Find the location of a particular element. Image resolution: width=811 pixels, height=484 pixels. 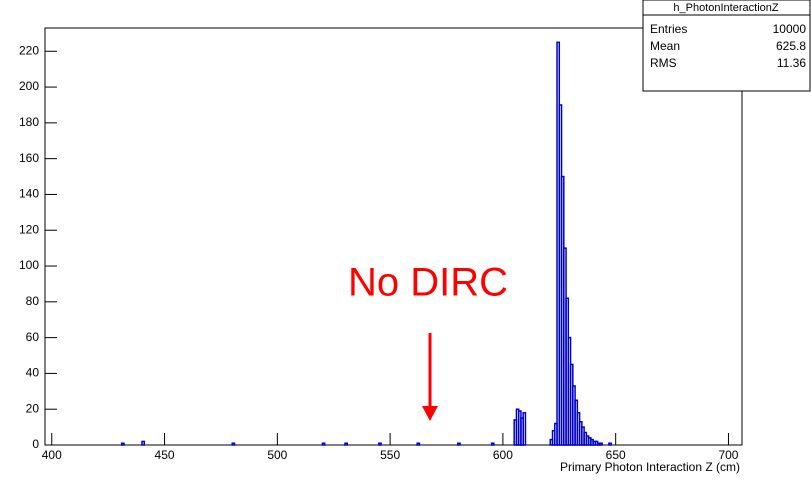

y-tick-label: 140 is located at coordinates (29, 194).